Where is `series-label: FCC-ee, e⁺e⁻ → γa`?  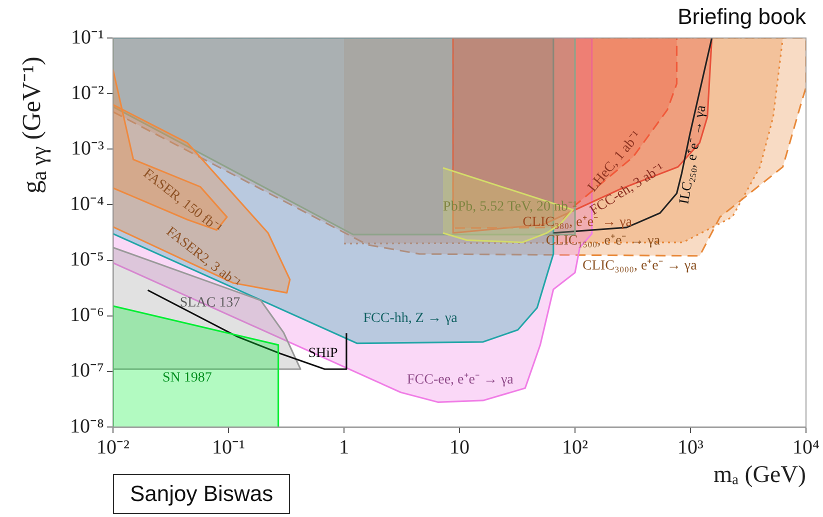
series-label: FCC-ee, e⁺e⁻ → γa is located at coordinates (460, 380).